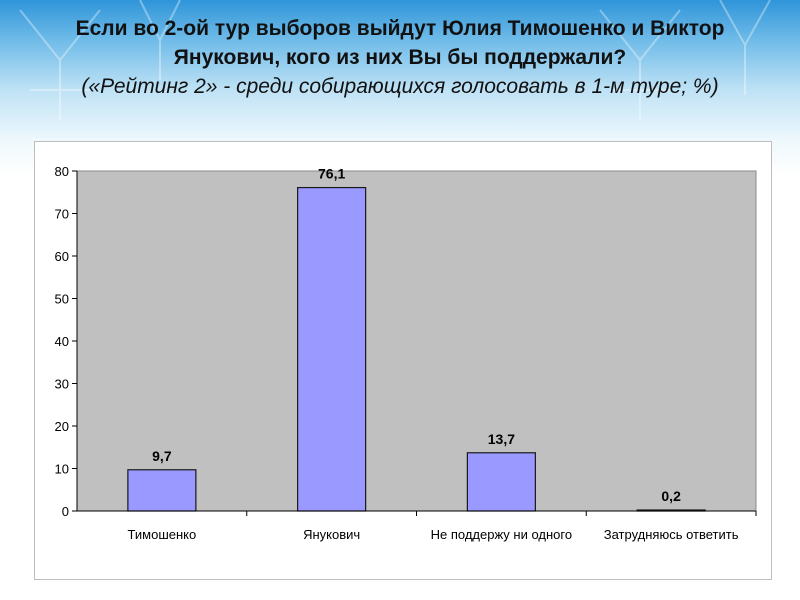 The image size is (800, 600). What do you see at coordinates (62, 171) in the screenshot?
I see `y-tick-label: 80` at bounding box center [62, 171].